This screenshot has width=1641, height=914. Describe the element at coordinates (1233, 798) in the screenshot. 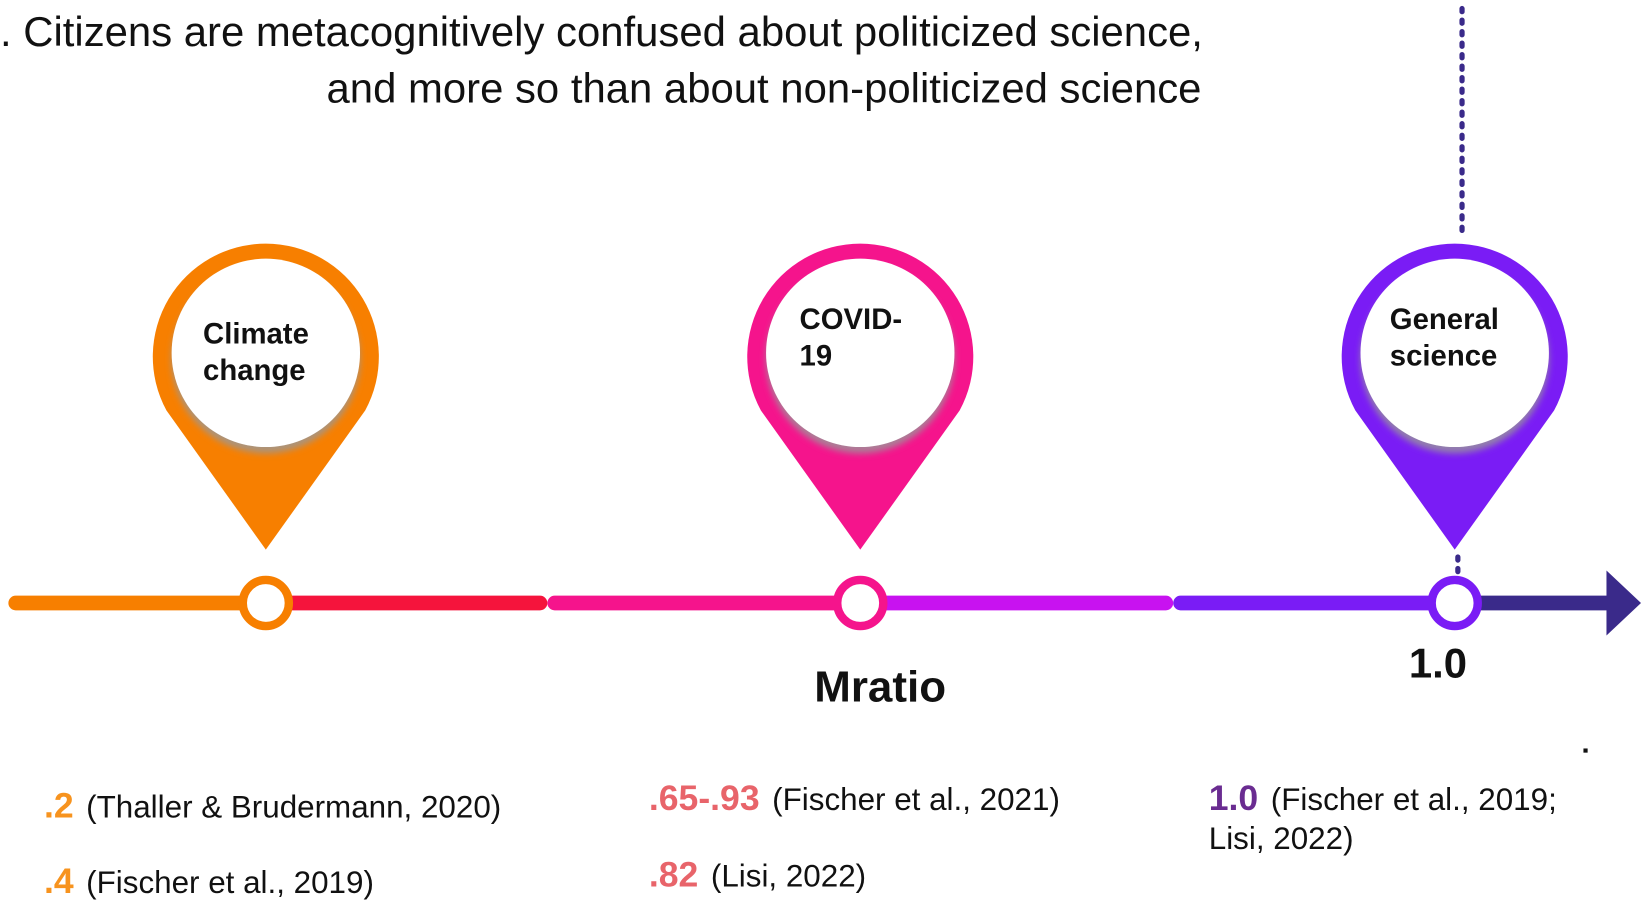

I see `citation-value: 1.0` at that location.